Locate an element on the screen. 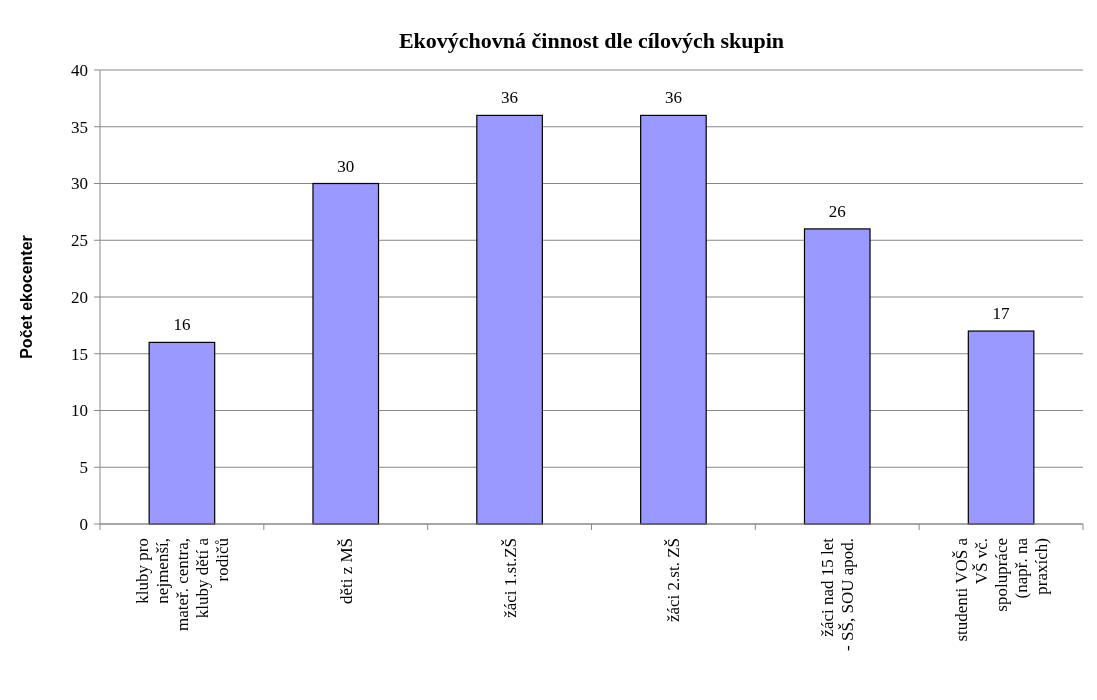 The image size is (1097, 700). y-tick-label: 0 is located at coordinates (83, 524).